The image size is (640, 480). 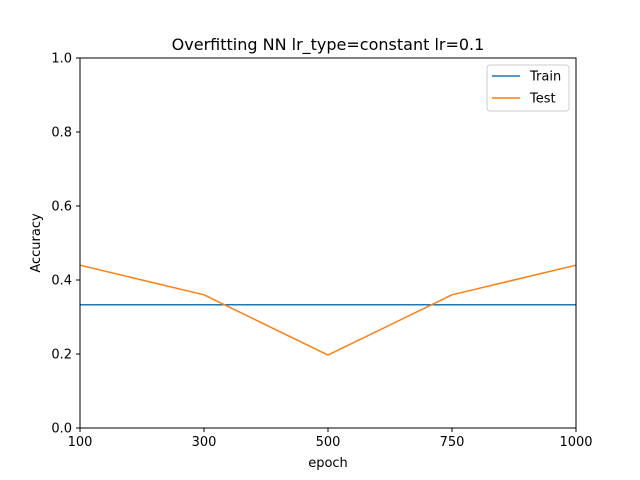 What do you see at coordinates (61, 355) in the screenshot?
I see `y-tick-label: 0.2` at bounding box center [61, 355].